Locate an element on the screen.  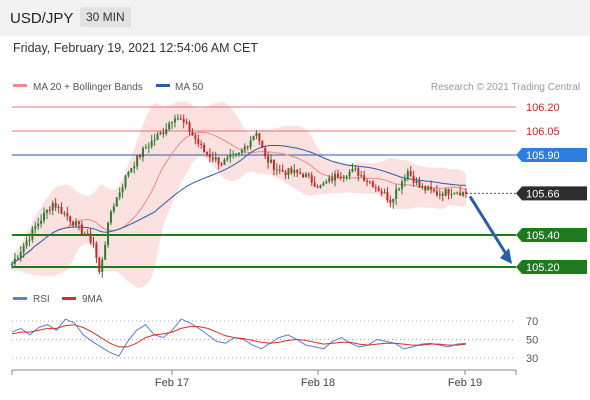
x-label-2: Feb 19 is located at coordinates (465, 383).